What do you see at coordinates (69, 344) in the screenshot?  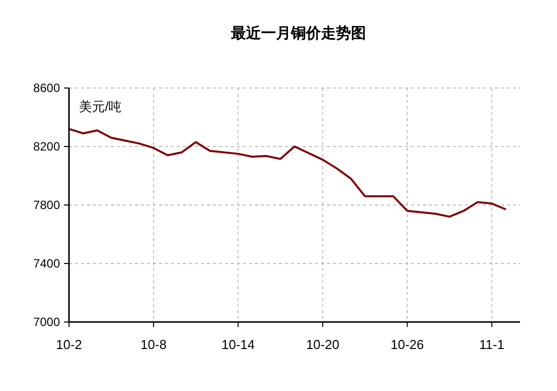 I see `x-tick-label: 10-2` at bounding box center [69, 344].